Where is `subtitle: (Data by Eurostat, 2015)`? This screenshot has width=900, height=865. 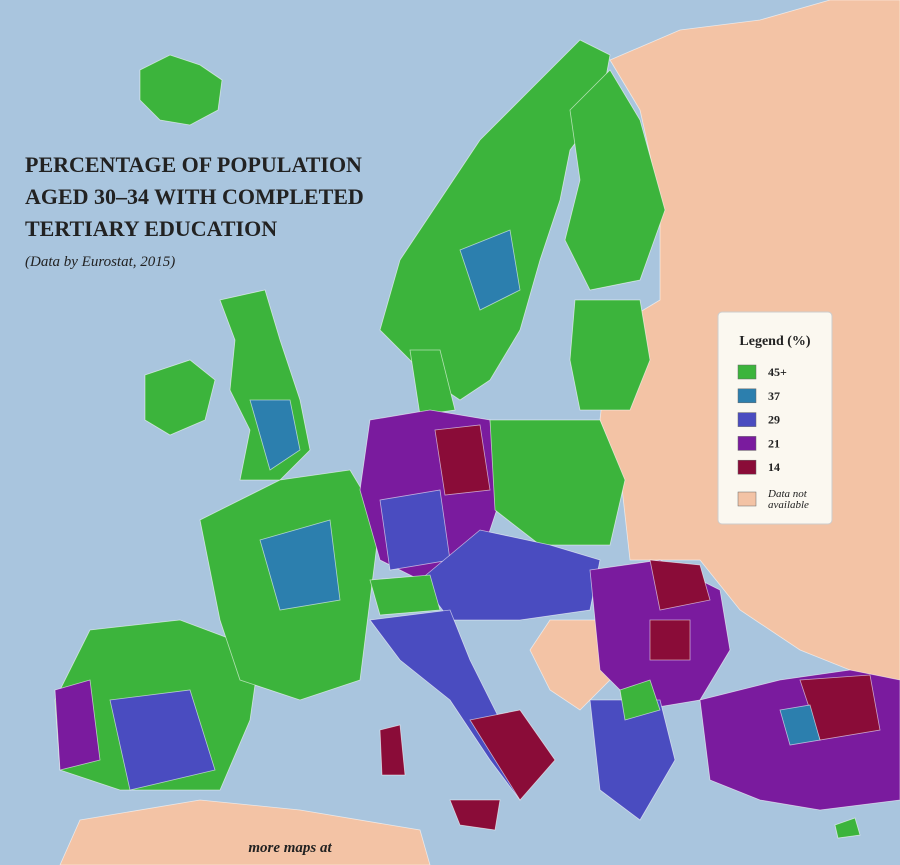
subtitle: (Data by Eurostat, 2015) is located at coordinates (100, 262).